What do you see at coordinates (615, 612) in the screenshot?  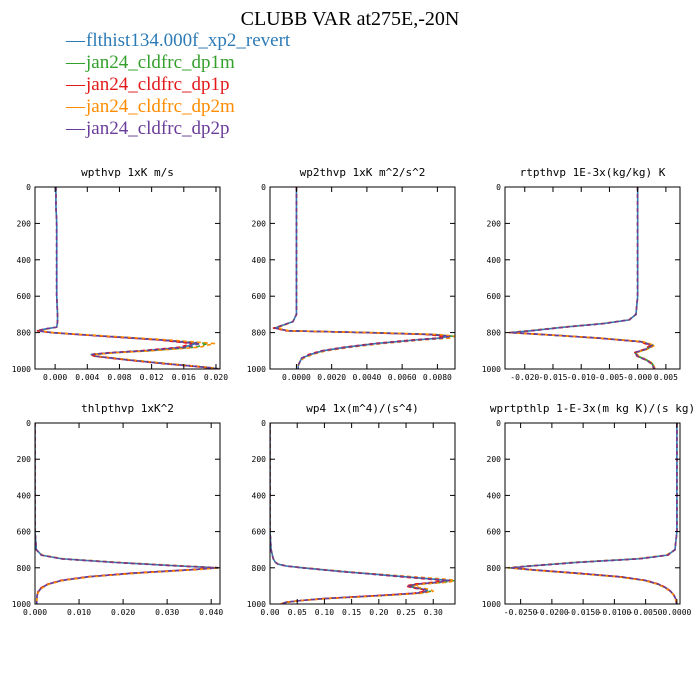 I see `x-tick-label: -0.0100` at bounding box center [615, 612].